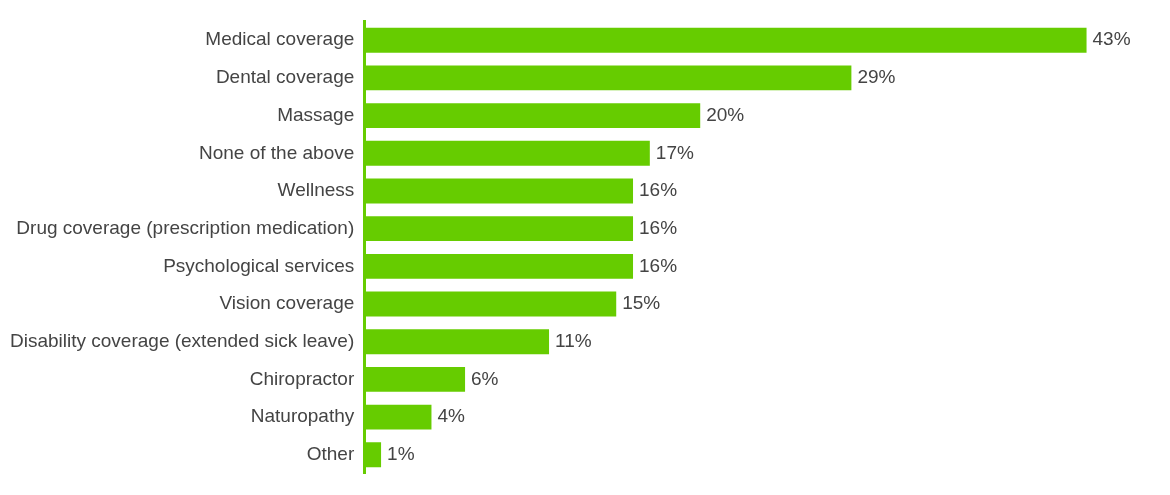 This screenshot has width=1170, height=495. What do you see at coordinates (485, 378) in the screenshot?
I see `data-label: 6%` at bounding box center [485, 378].